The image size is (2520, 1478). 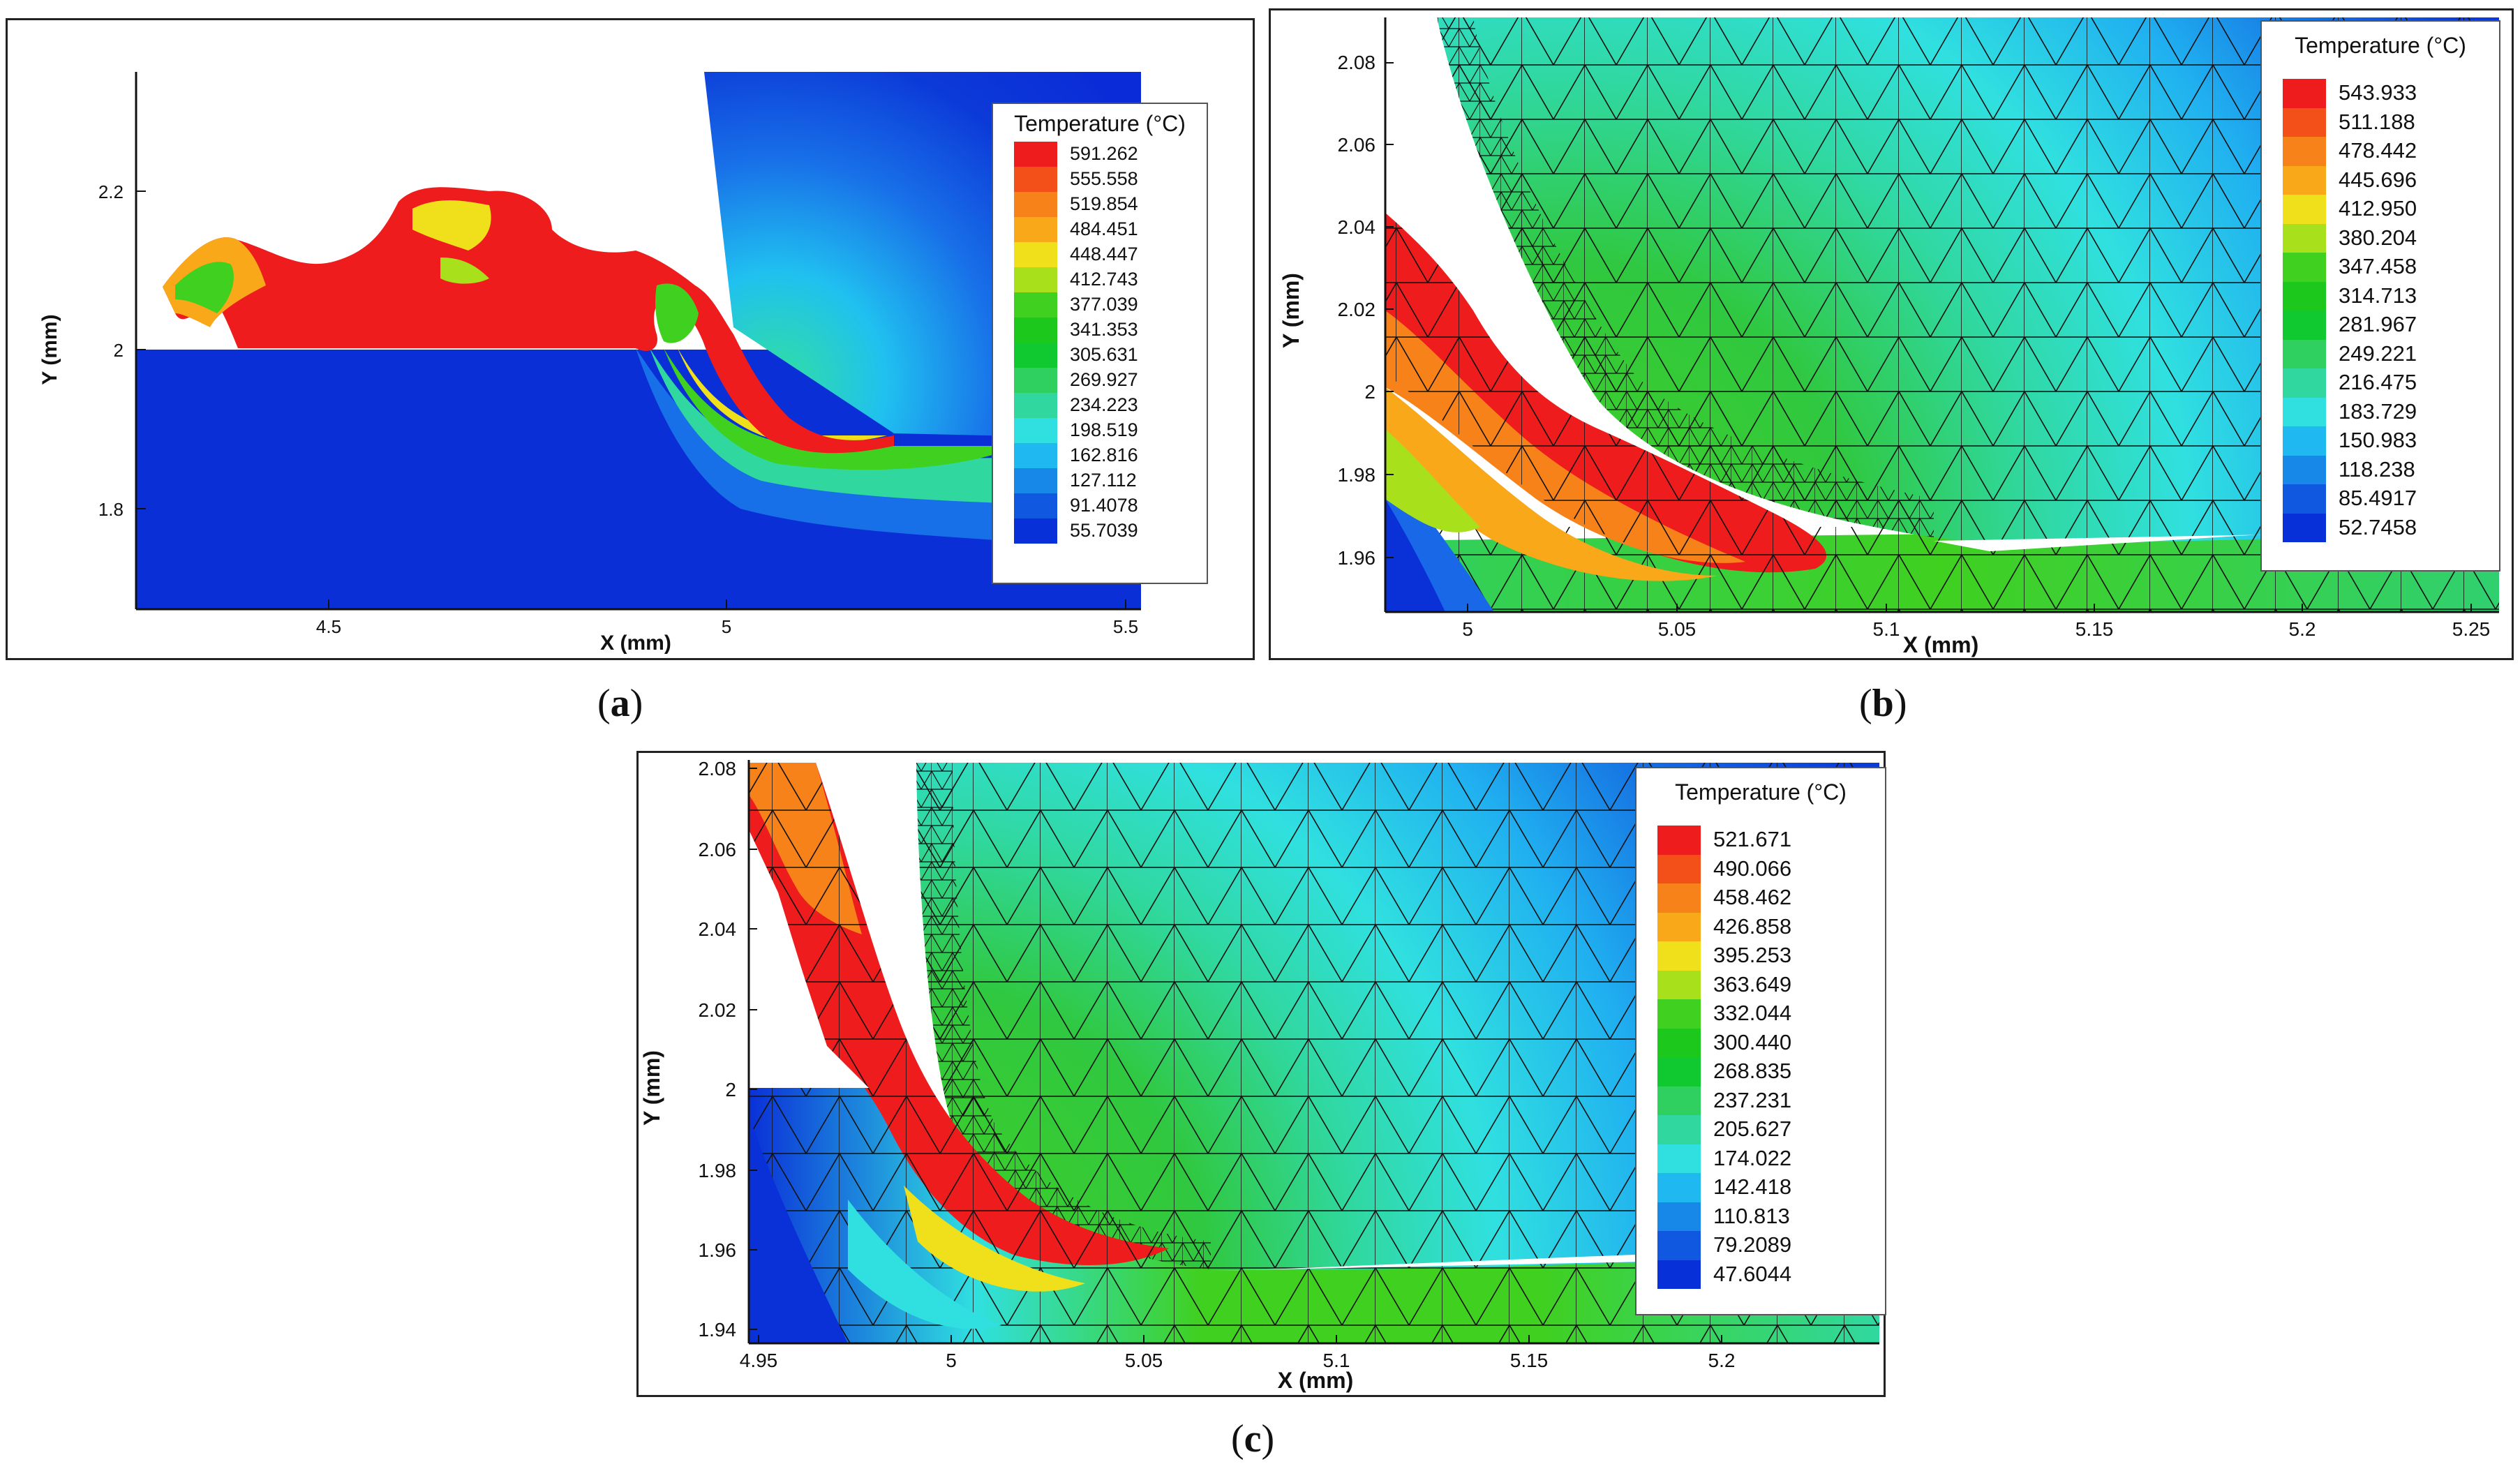 What do you see at coordinates (652, 1088) in the screenshot?
I see `panel-c-y-axis-title: Y (mm)` at bounding box center [652, 1088].